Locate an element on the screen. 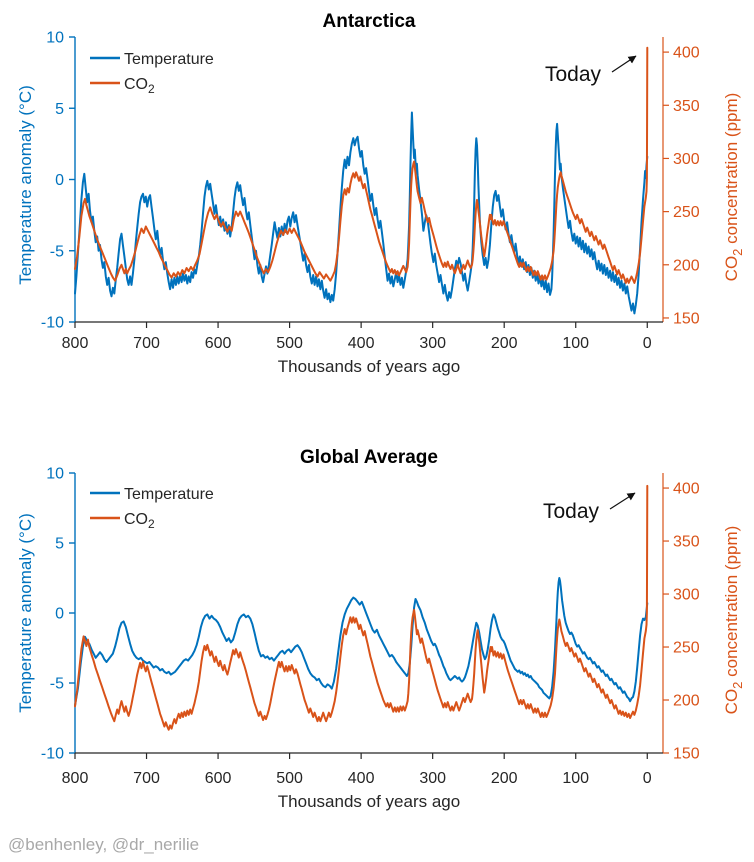 The width and height of the screenshot is (754, 862). chart-title: Global Average is located at coordinates (369, 457).